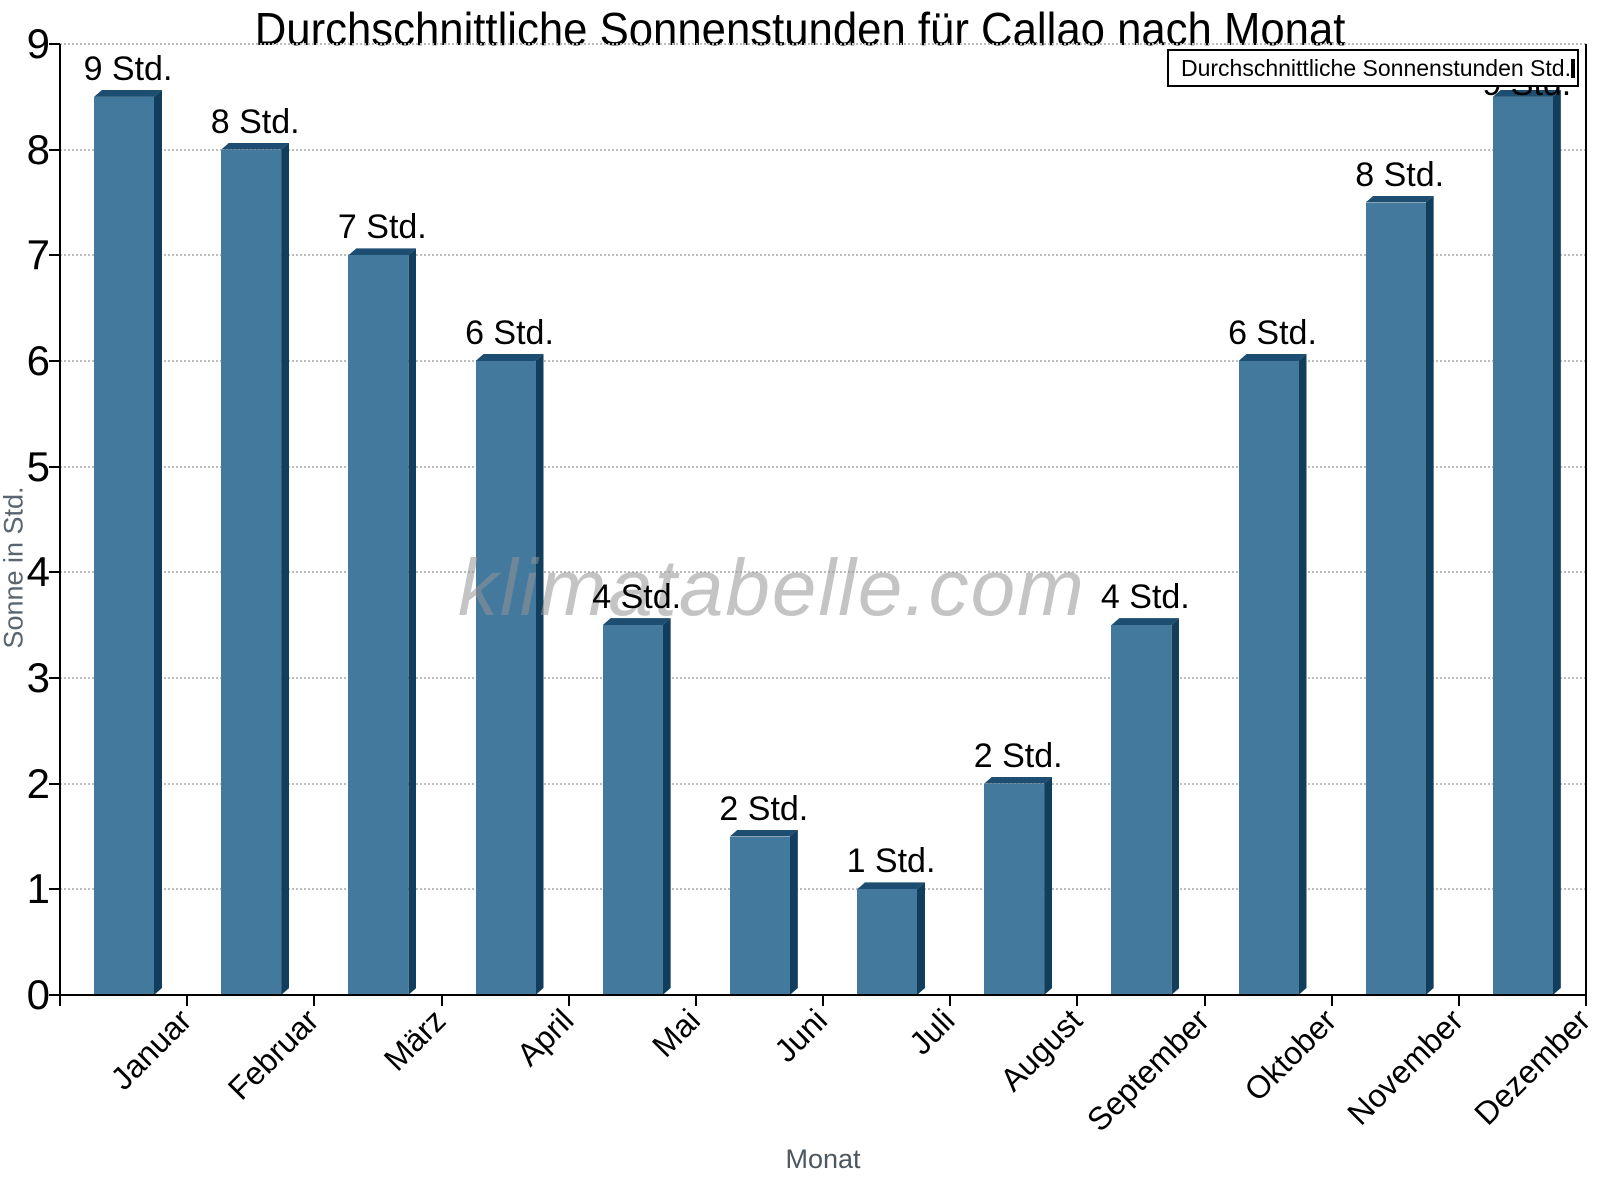 This screenshot has width=1600, height=1200. I want to click on legend-box: Durchschnittliche Sonnenstunden Std., so click(1373, 68).